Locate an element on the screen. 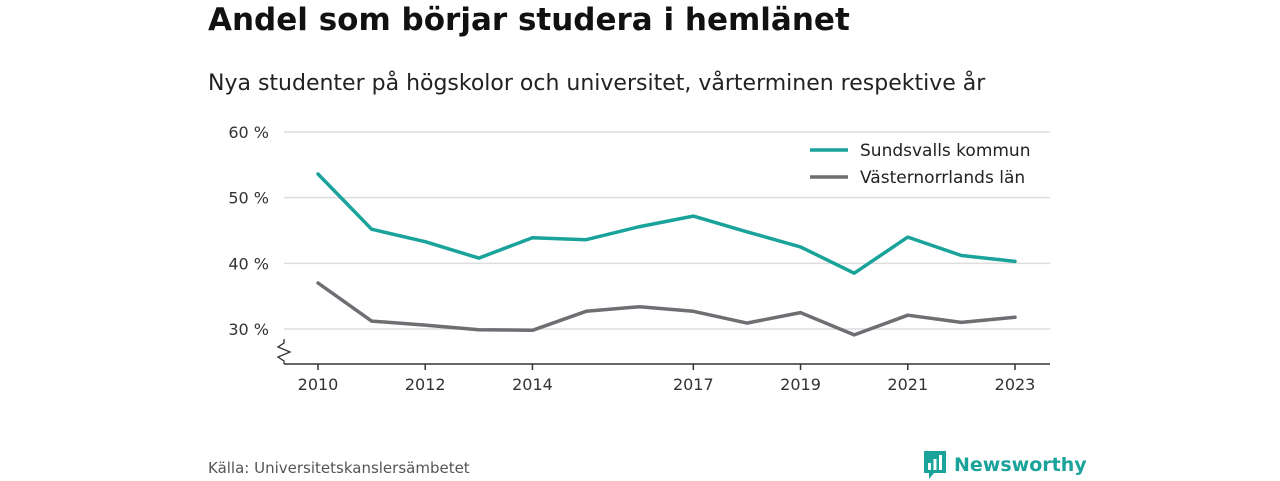 The width and height of the screenshot is (1280, 481). x-tick-label: 2012 is located at coordinates (425, 384).